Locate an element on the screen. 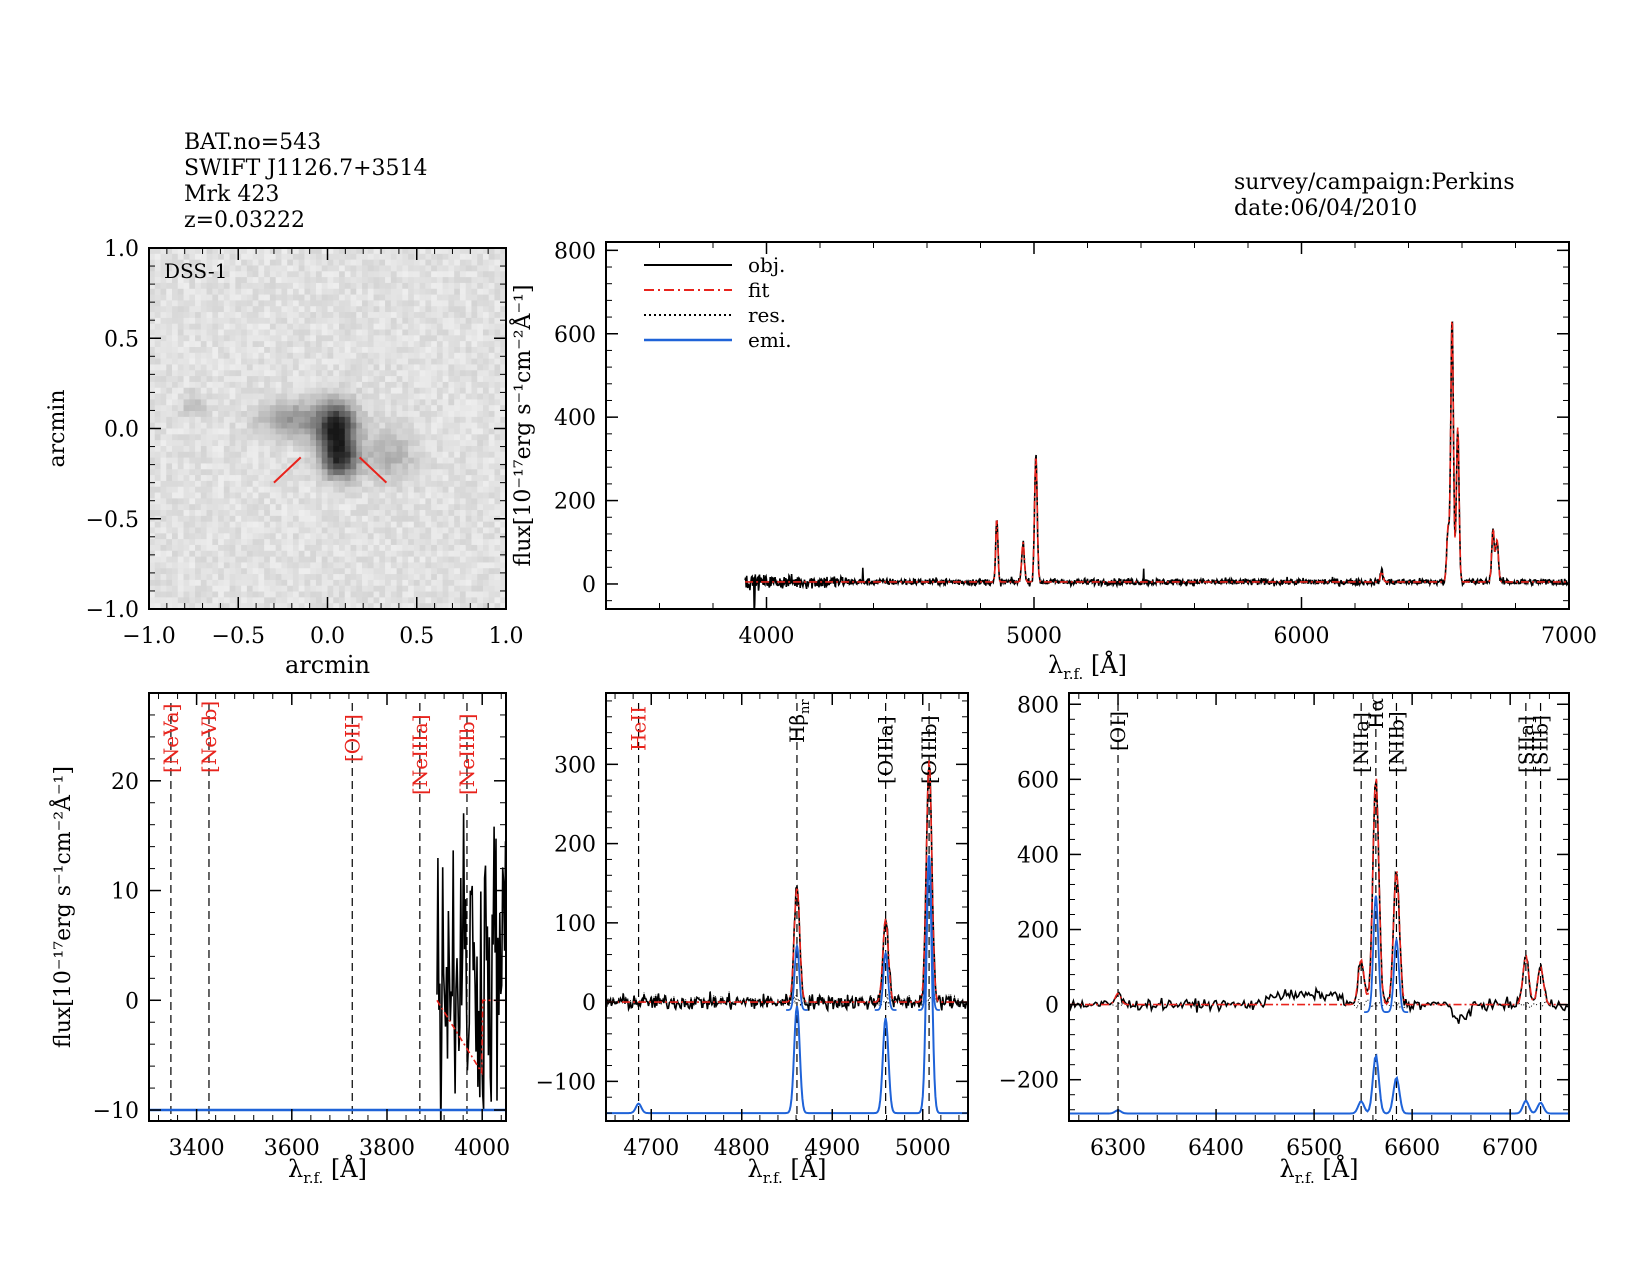  hbeta-line-markers: HeII Hβnr [OIIIa] [OIIIb] is located at coordinates (784, 910).